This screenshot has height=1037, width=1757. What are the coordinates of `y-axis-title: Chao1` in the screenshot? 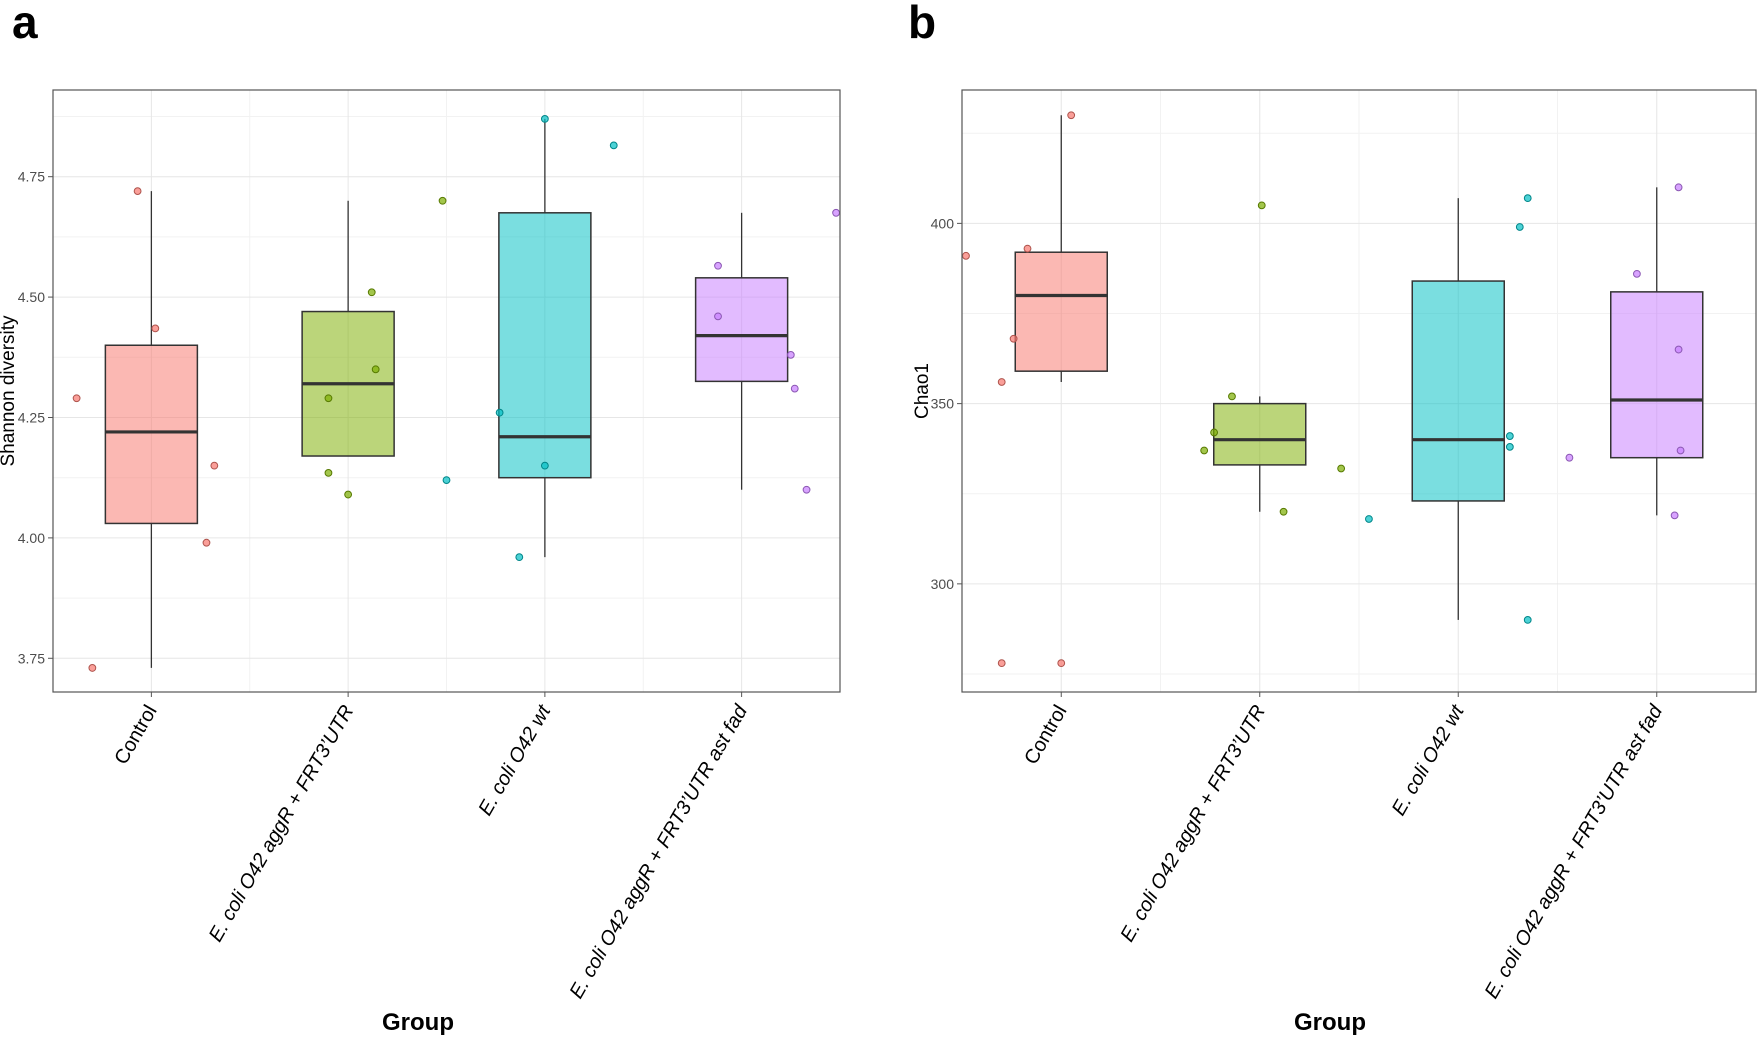 It's located at (922, 391).